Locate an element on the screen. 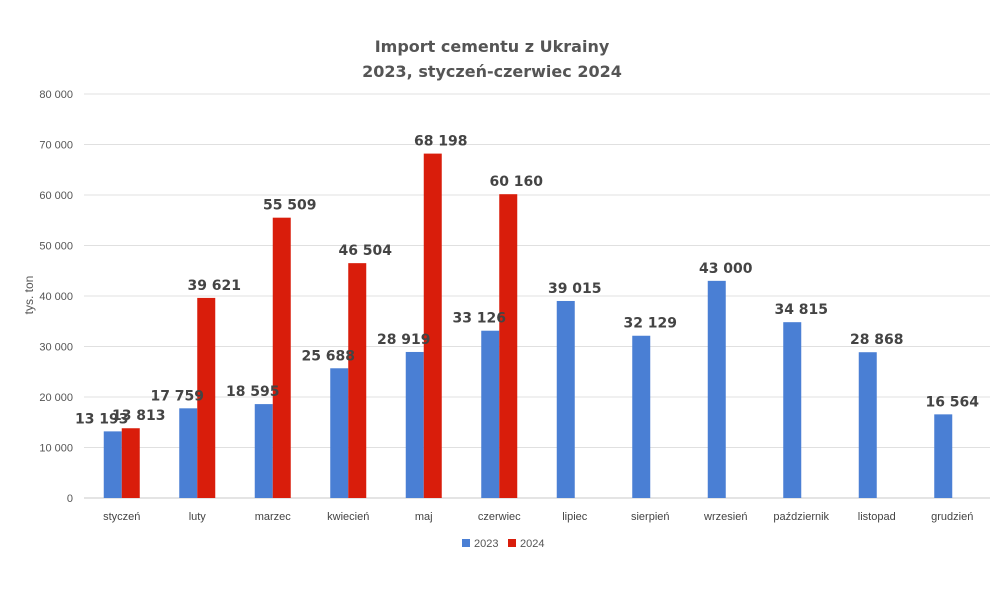 The image size is (1000, 590). data-label-2023: 17 759 is located at coordinates (177, 396).